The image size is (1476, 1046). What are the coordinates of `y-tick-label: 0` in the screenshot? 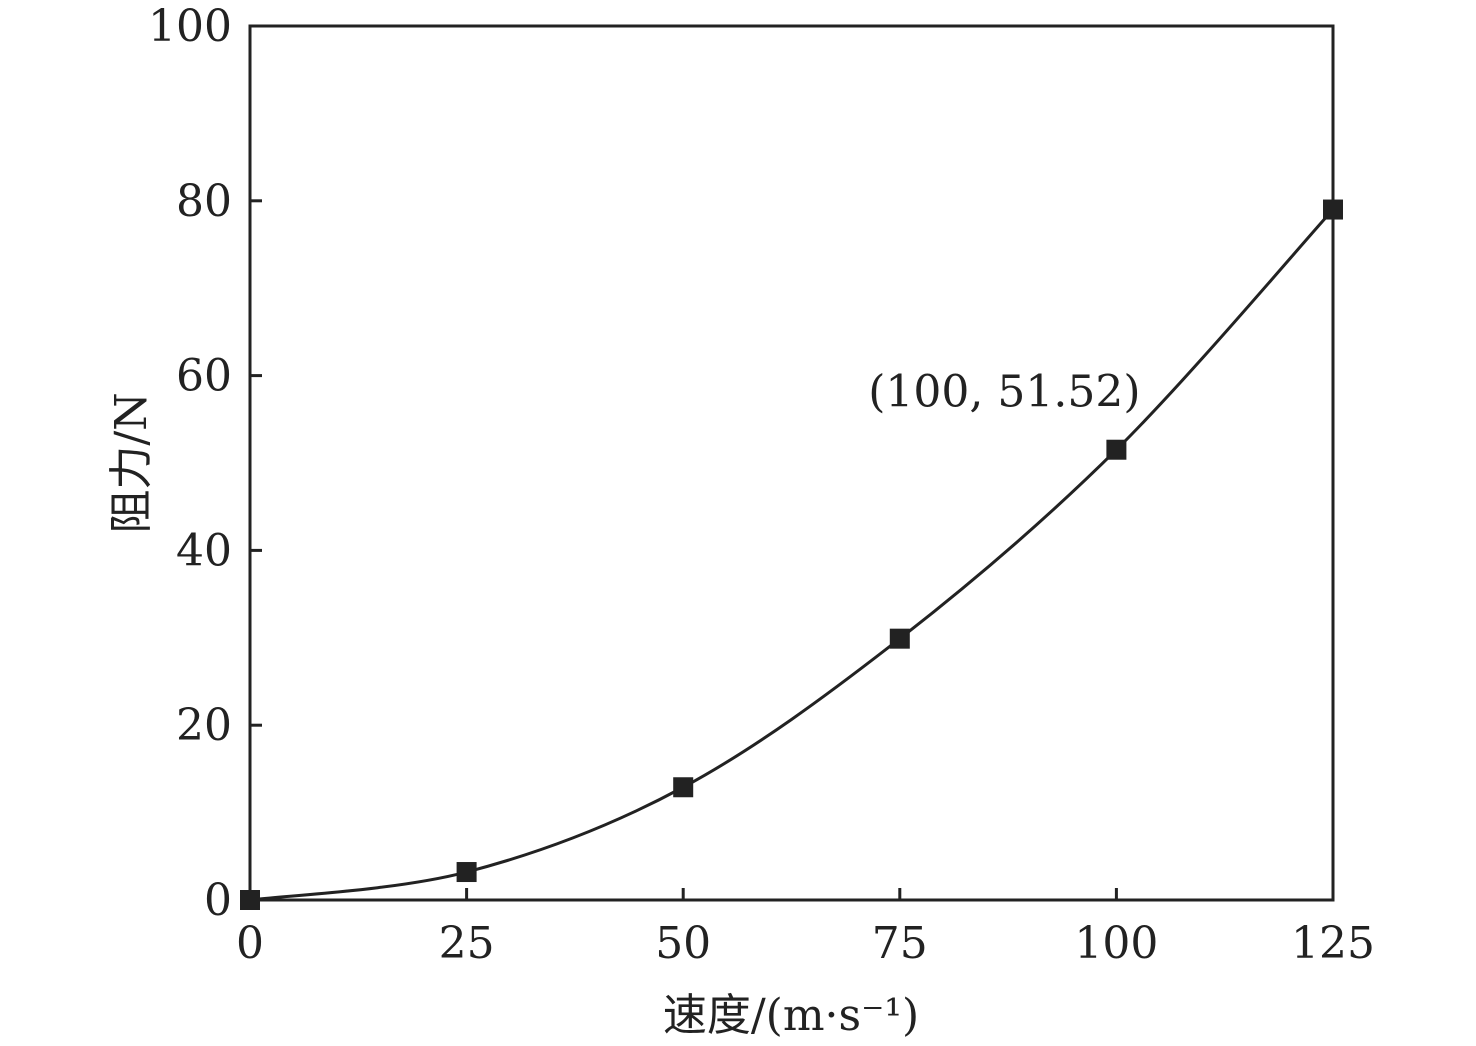 It's located at (218, 900).